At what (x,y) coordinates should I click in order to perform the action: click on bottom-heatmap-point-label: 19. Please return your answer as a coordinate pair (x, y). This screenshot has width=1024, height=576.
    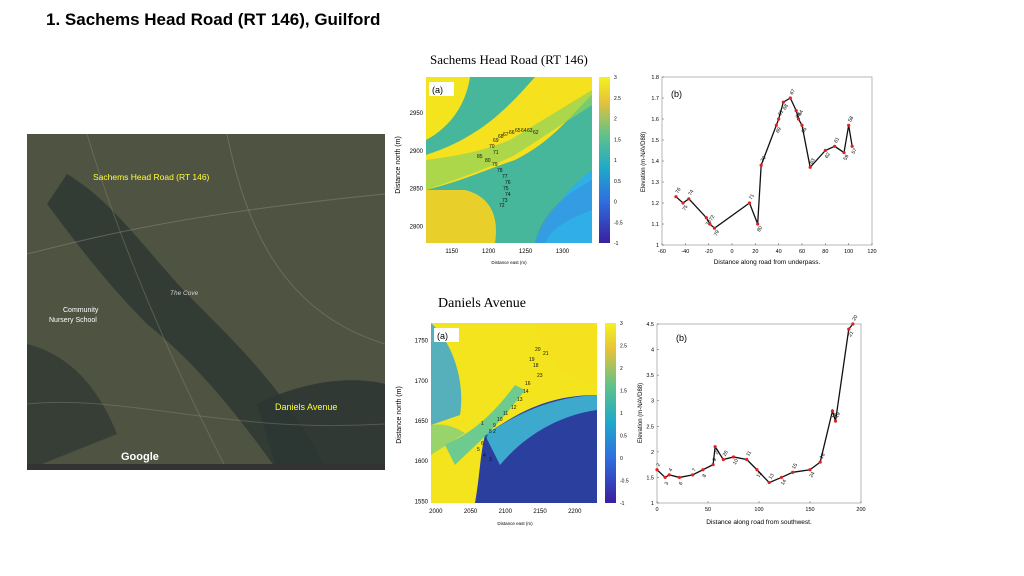
    Looking at the image, I should click on (532, 360).